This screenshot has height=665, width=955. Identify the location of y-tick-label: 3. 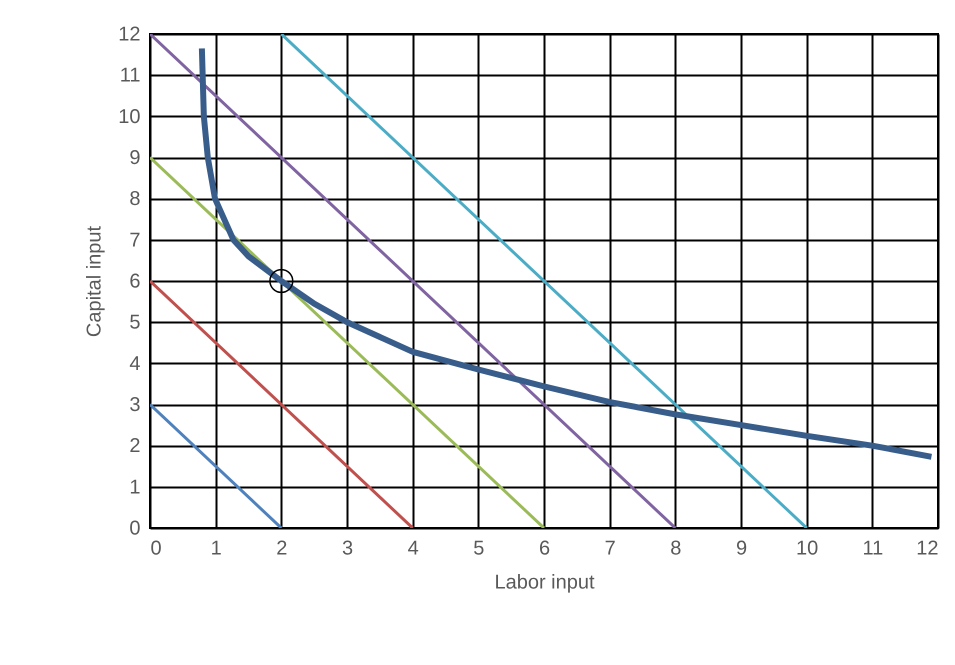
(134, 405).